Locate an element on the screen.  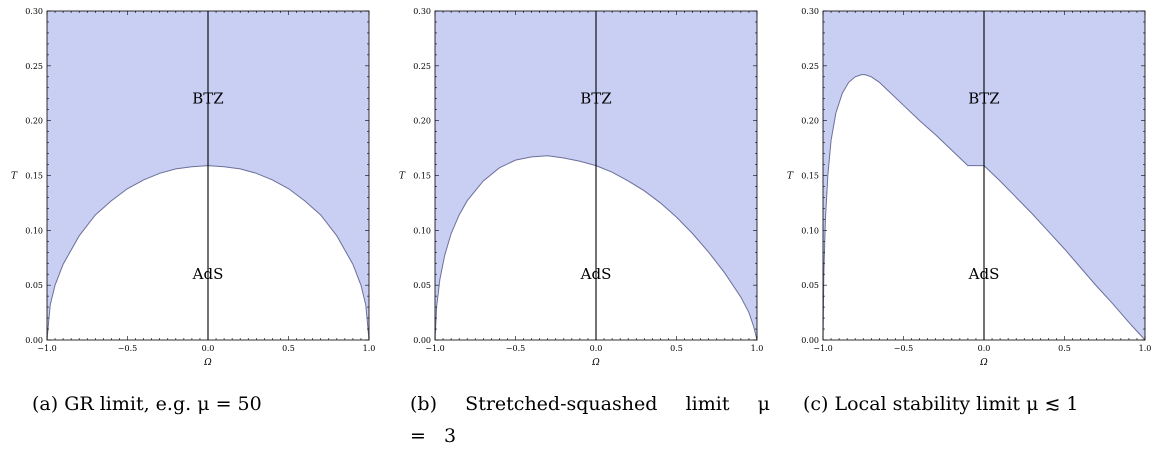
caption-c: (c) Local stability limit μ ≲ 1 is located at coordinates (941, 404).